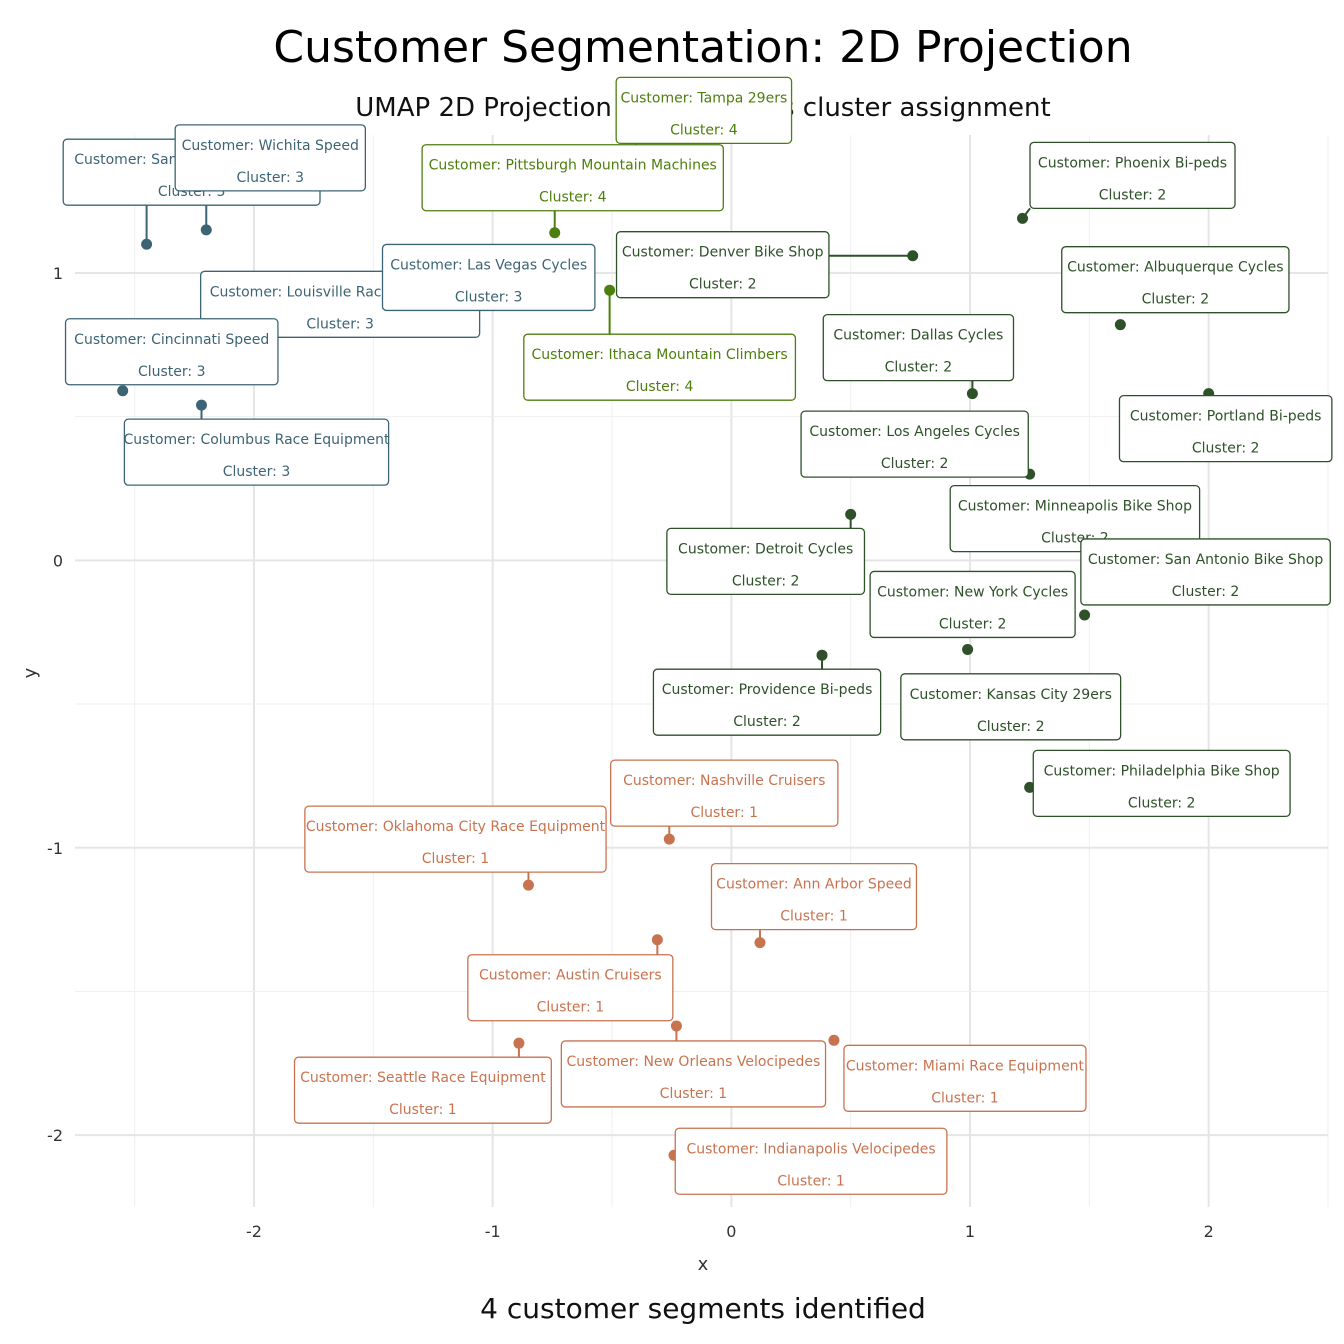 The width and height of the screenshot is (1344, 1344). Describe the element at coordinates (1226, 417) in the screenshot. I see `label-customer-text: Customer: Portland Bi-peds` at that location.